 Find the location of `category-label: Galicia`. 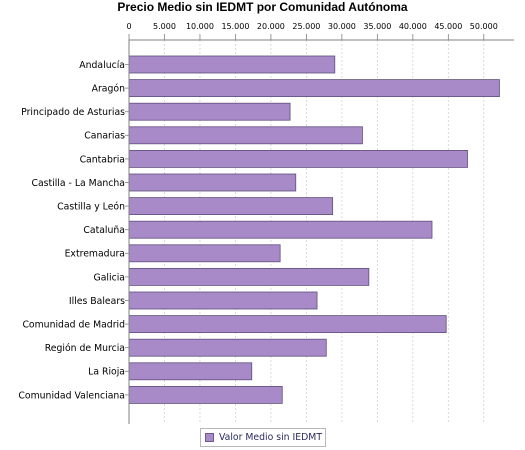

category-label: Galicia is located at coordinates (109, 277).